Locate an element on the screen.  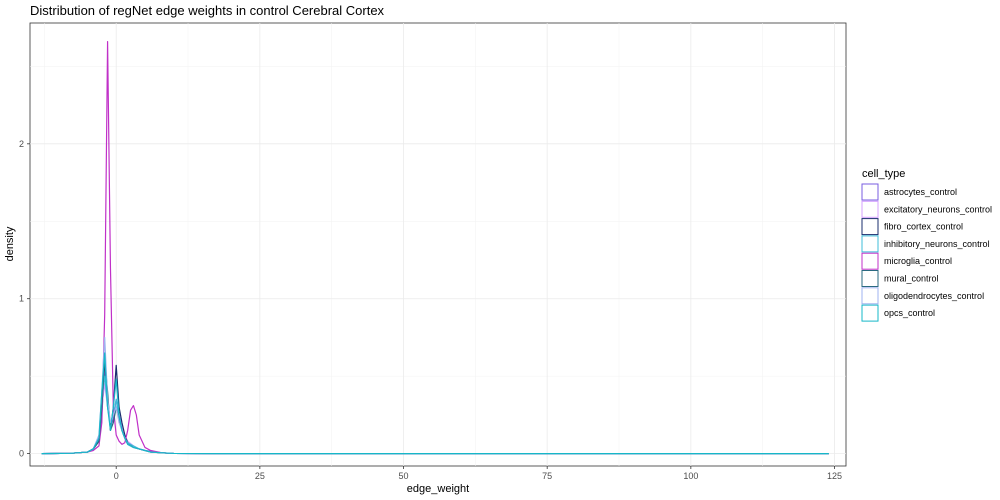
legend-key-mural_control is located at coordinates (870, 278).